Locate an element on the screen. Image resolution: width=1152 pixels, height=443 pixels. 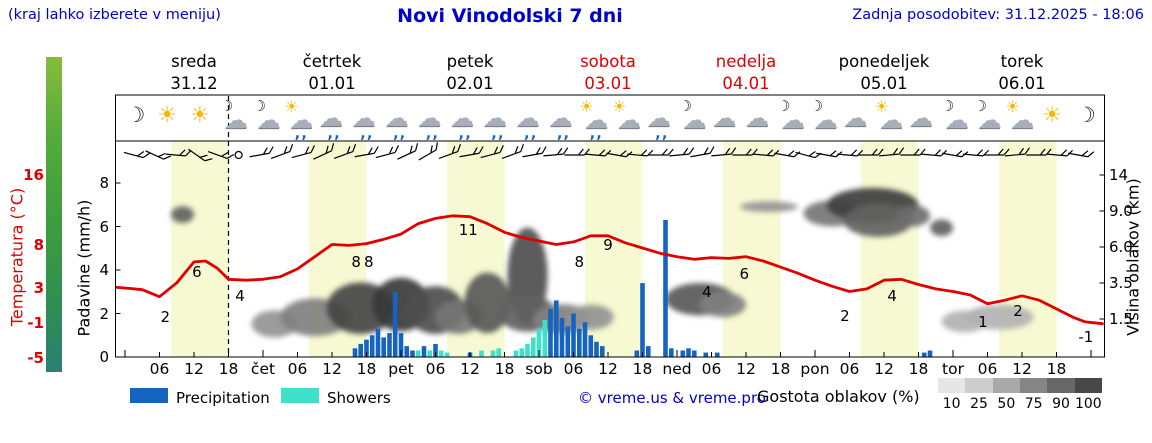
x-hour-0-06: 06 is located at coordinates (159, 369).